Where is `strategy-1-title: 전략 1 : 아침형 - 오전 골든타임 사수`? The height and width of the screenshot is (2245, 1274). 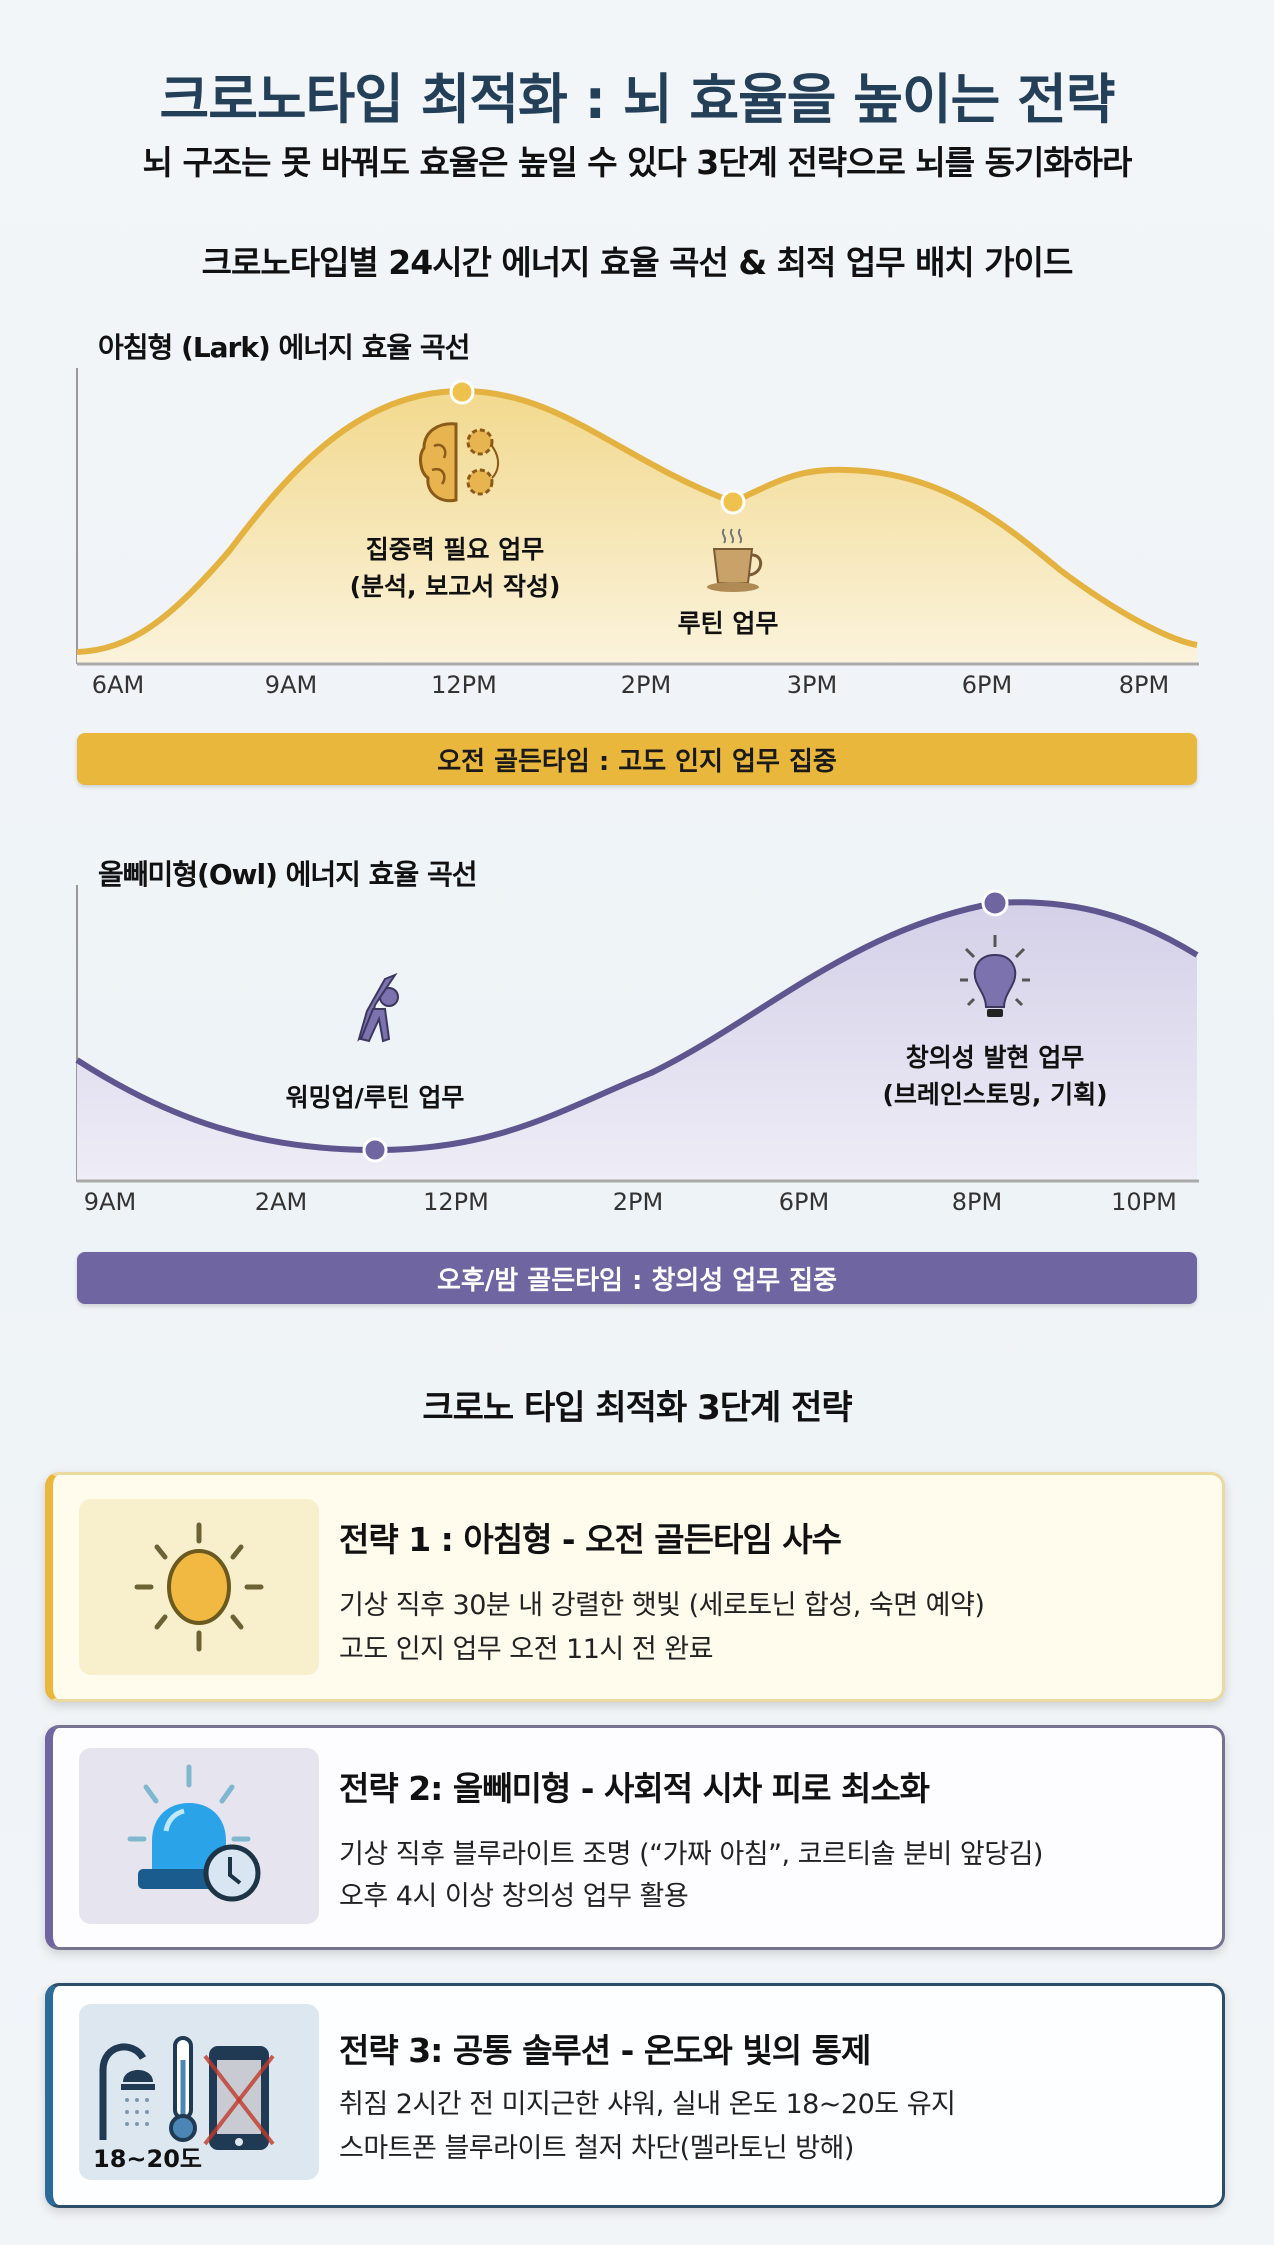
strategy-1-title: 전략 1 : 아침형 - 오전 골든타임 사수 is located at coordinates (590, 1539).